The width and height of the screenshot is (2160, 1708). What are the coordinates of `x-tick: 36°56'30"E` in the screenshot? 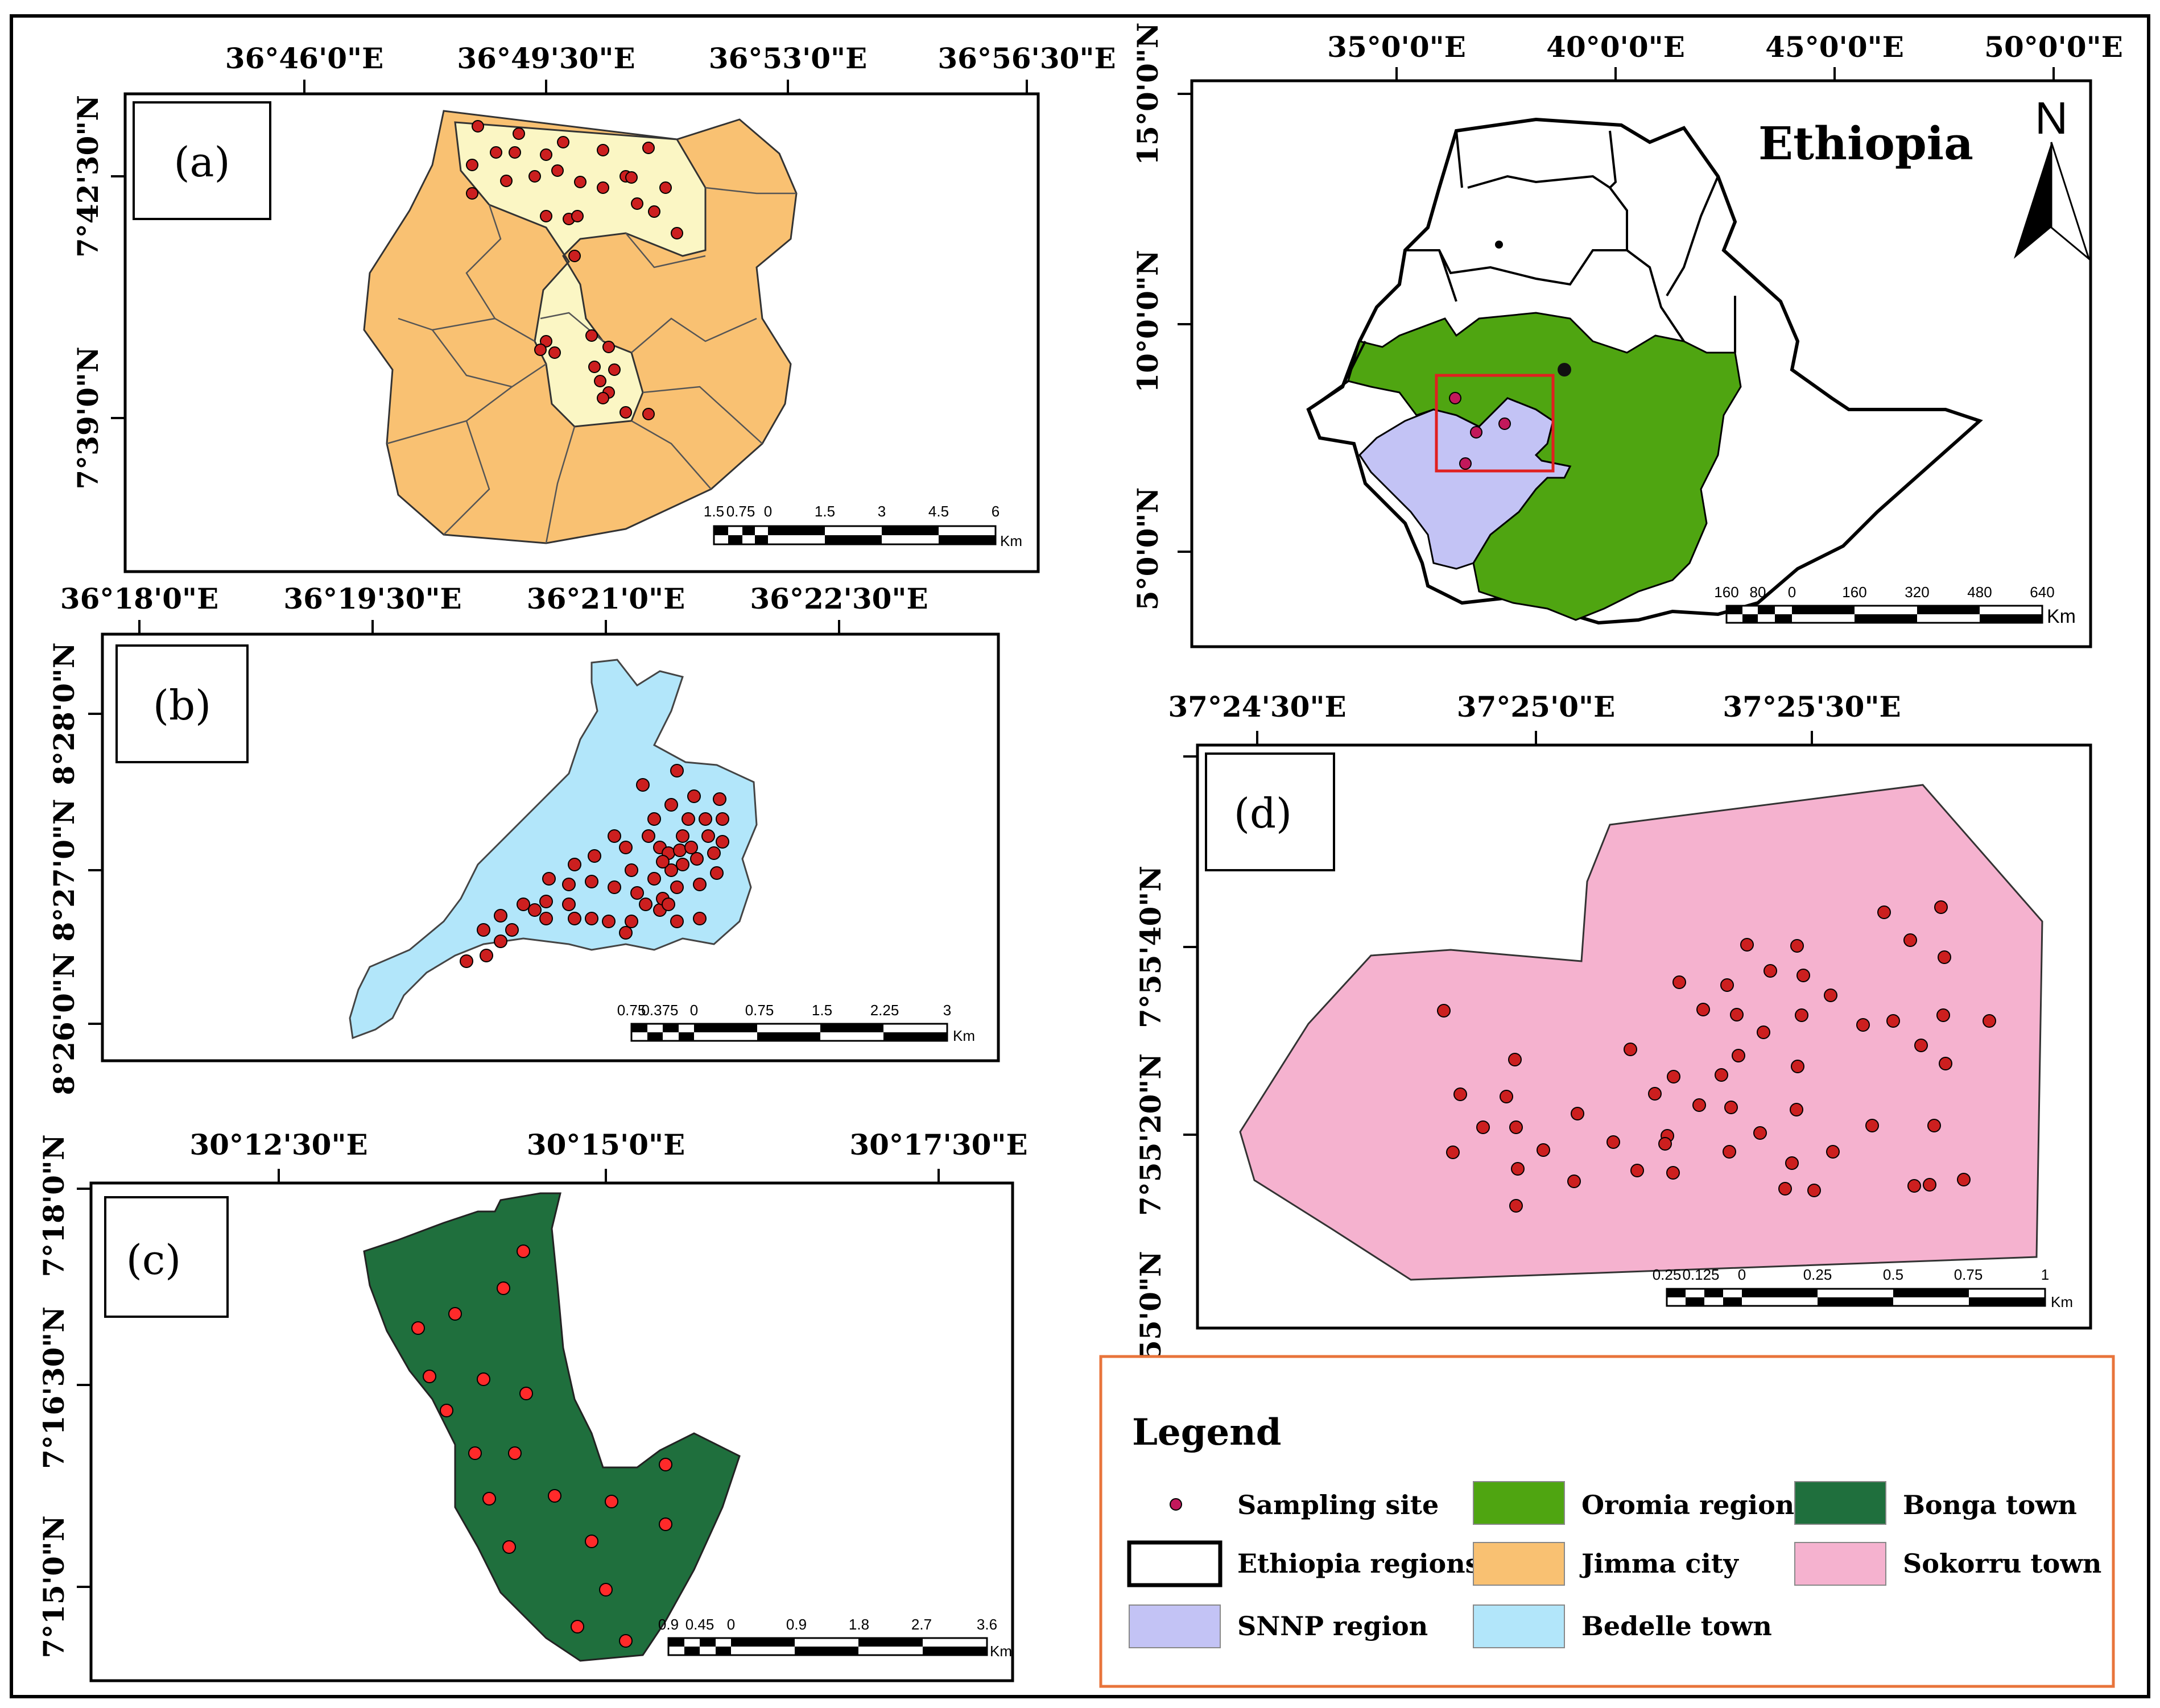 It's located at (1026, 58).